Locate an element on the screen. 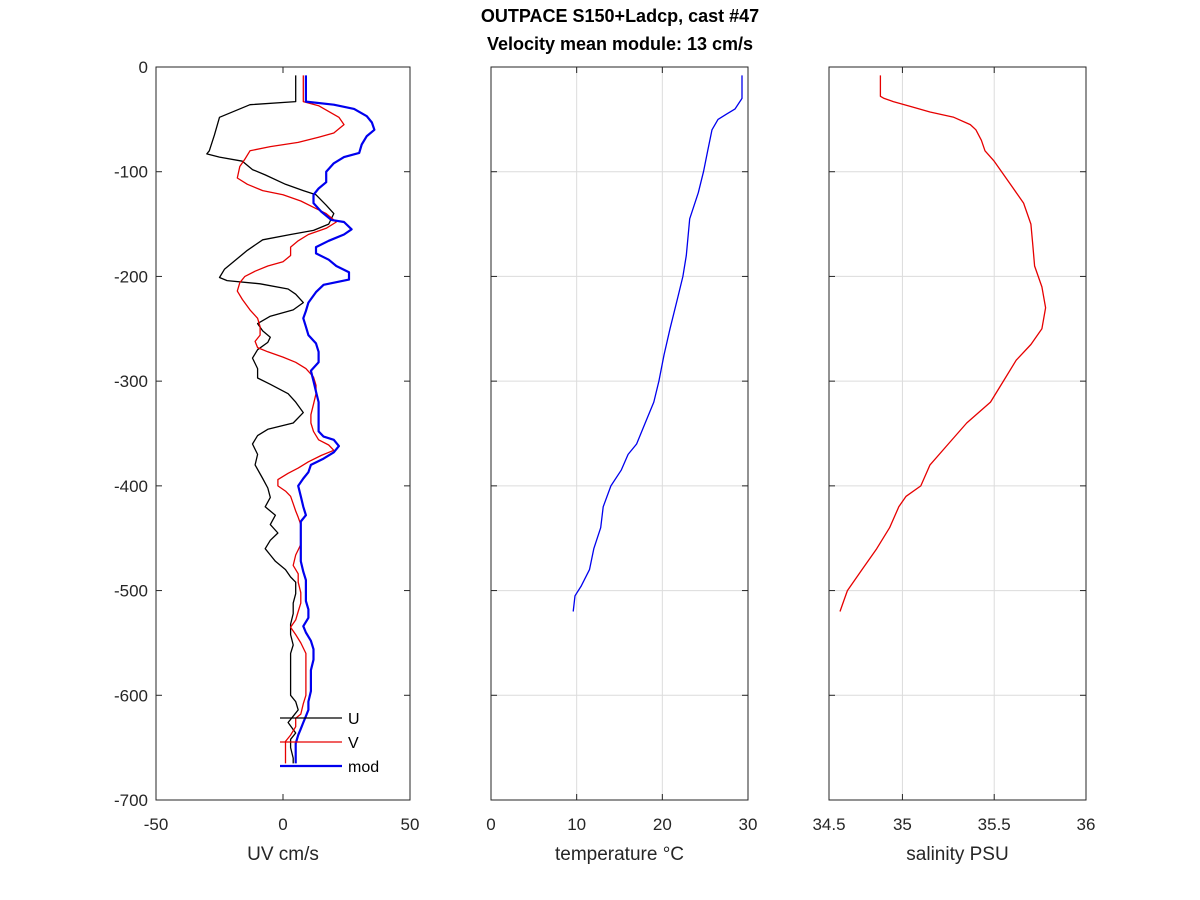  velocity-xtick-label: 50 is located at coordinates (410, 824).